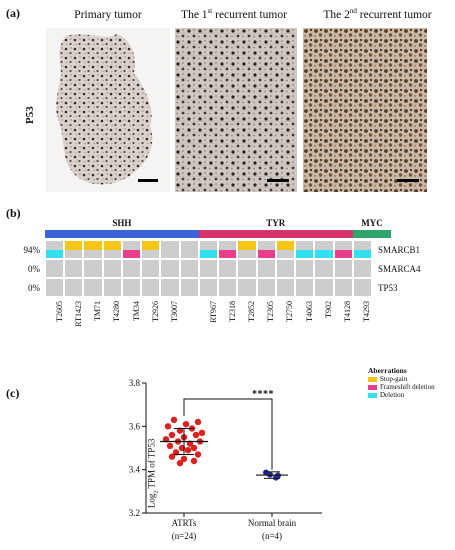  Describe the element at coordinates (388, 288) in the screenshot. I see `row-gene-tp53: TP53` at that location.